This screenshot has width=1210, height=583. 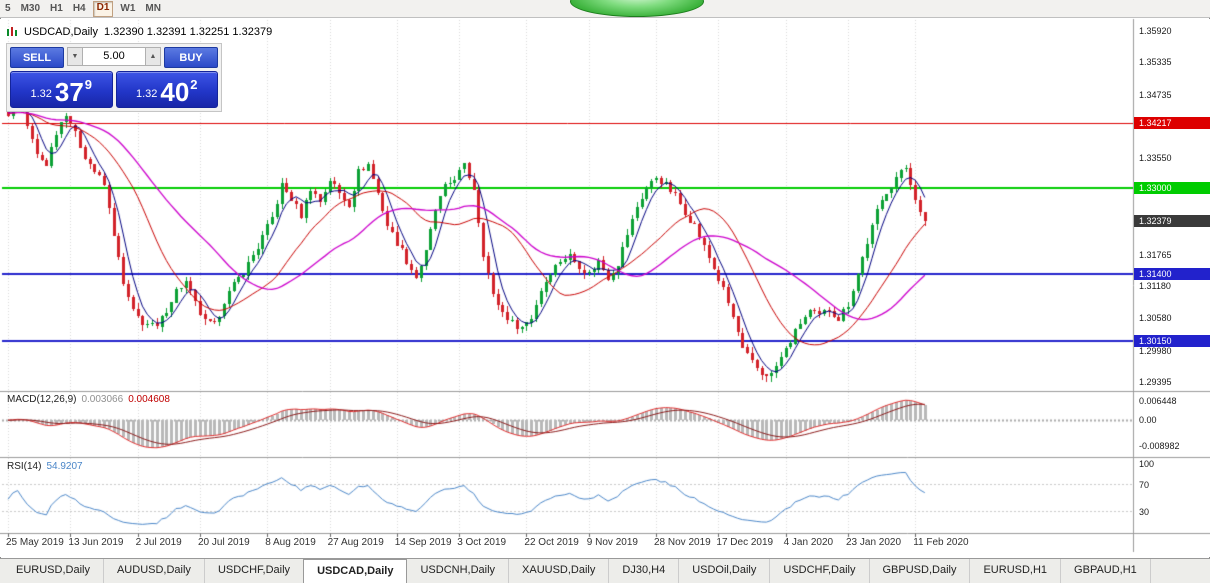 I want to click on trade-prices-row: 1.32 37 9 1.32 40 2, so click(x=114, y=89).